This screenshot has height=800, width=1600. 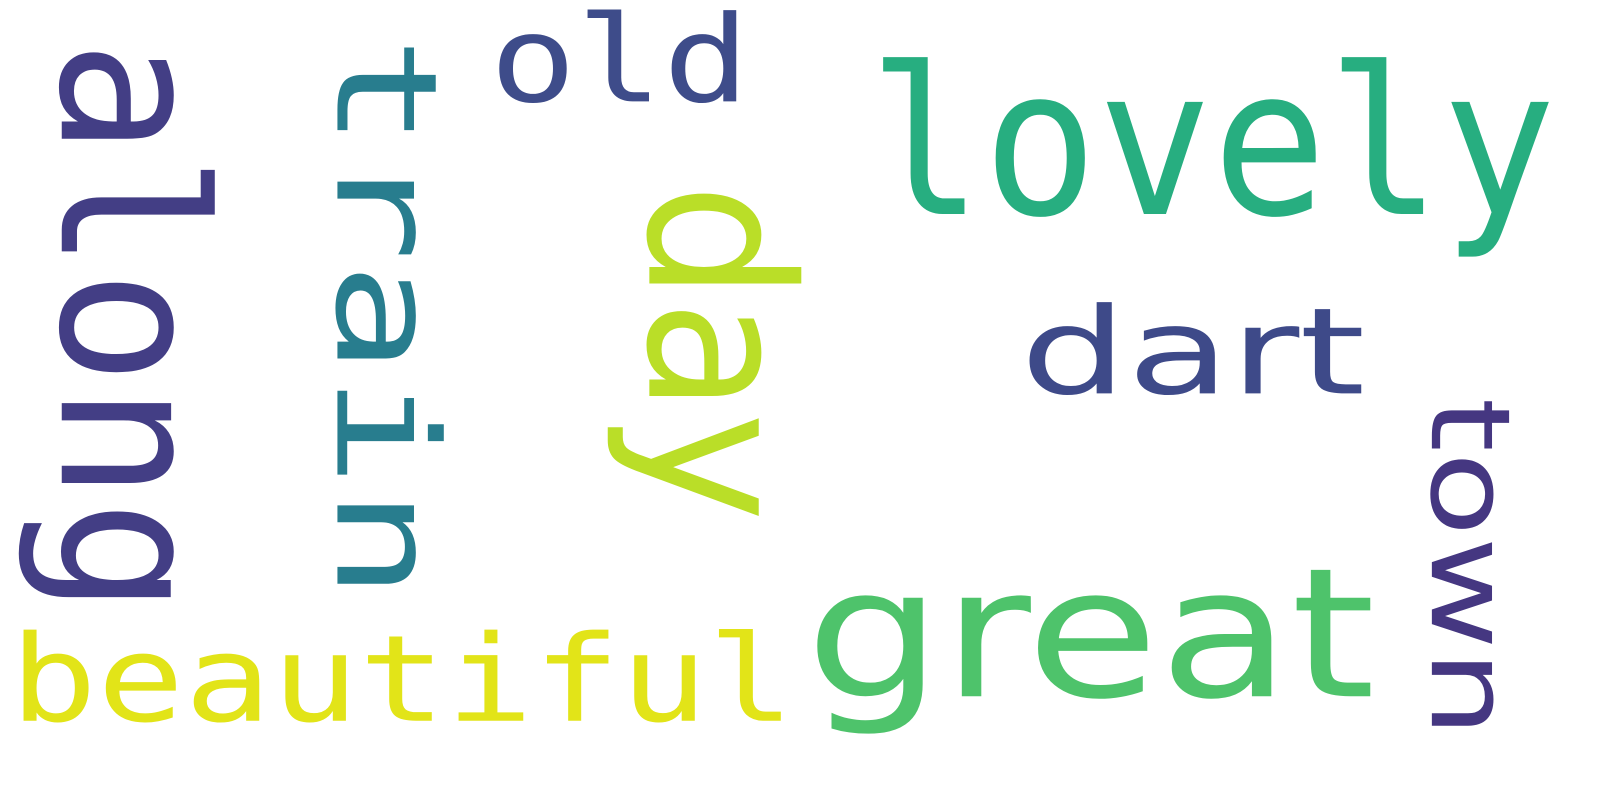 What do you see at coordinates (1212, 144) in the screenshot?
I see `word-lovely: lovely` at bounding box center [1212, 144].